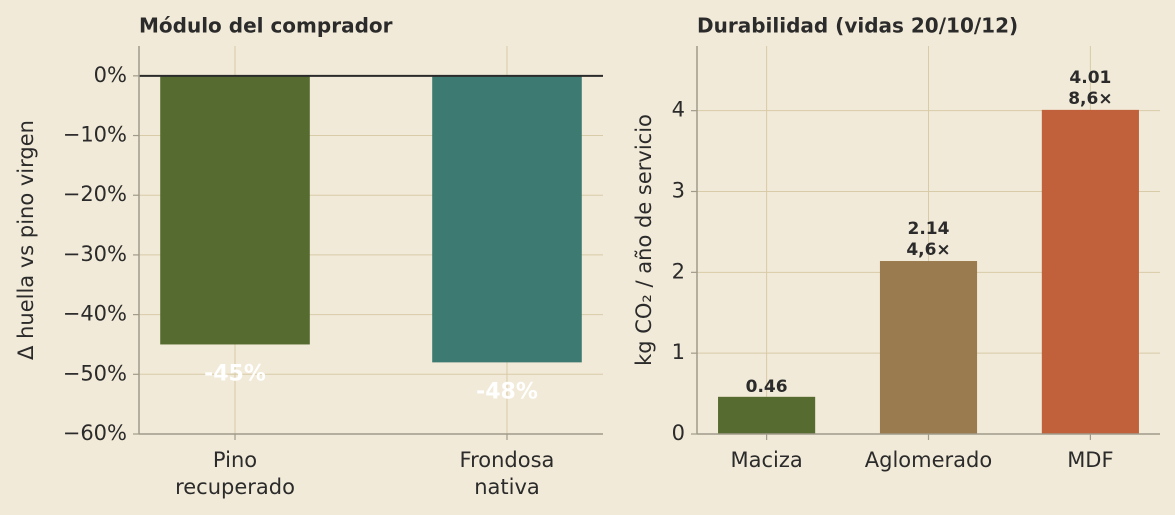 The image size is (1175, 515). I want to click on y-tick-label: −20%, so click(95, 194).